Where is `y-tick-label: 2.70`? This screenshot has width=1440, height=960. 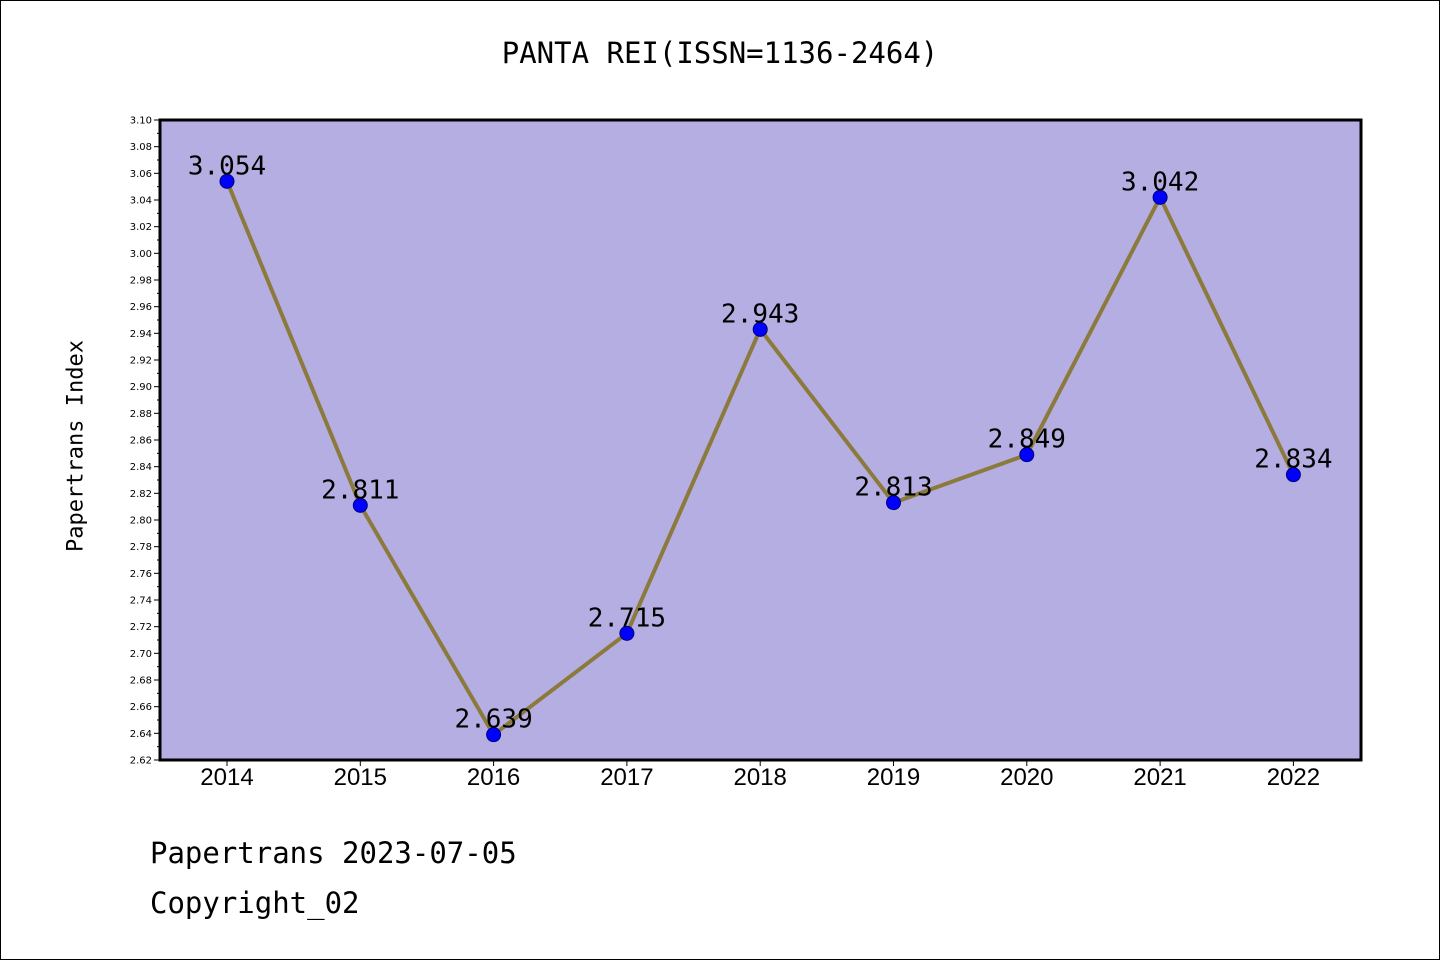 y-tick-label: 2.70 is located at coordinates (141, 654).